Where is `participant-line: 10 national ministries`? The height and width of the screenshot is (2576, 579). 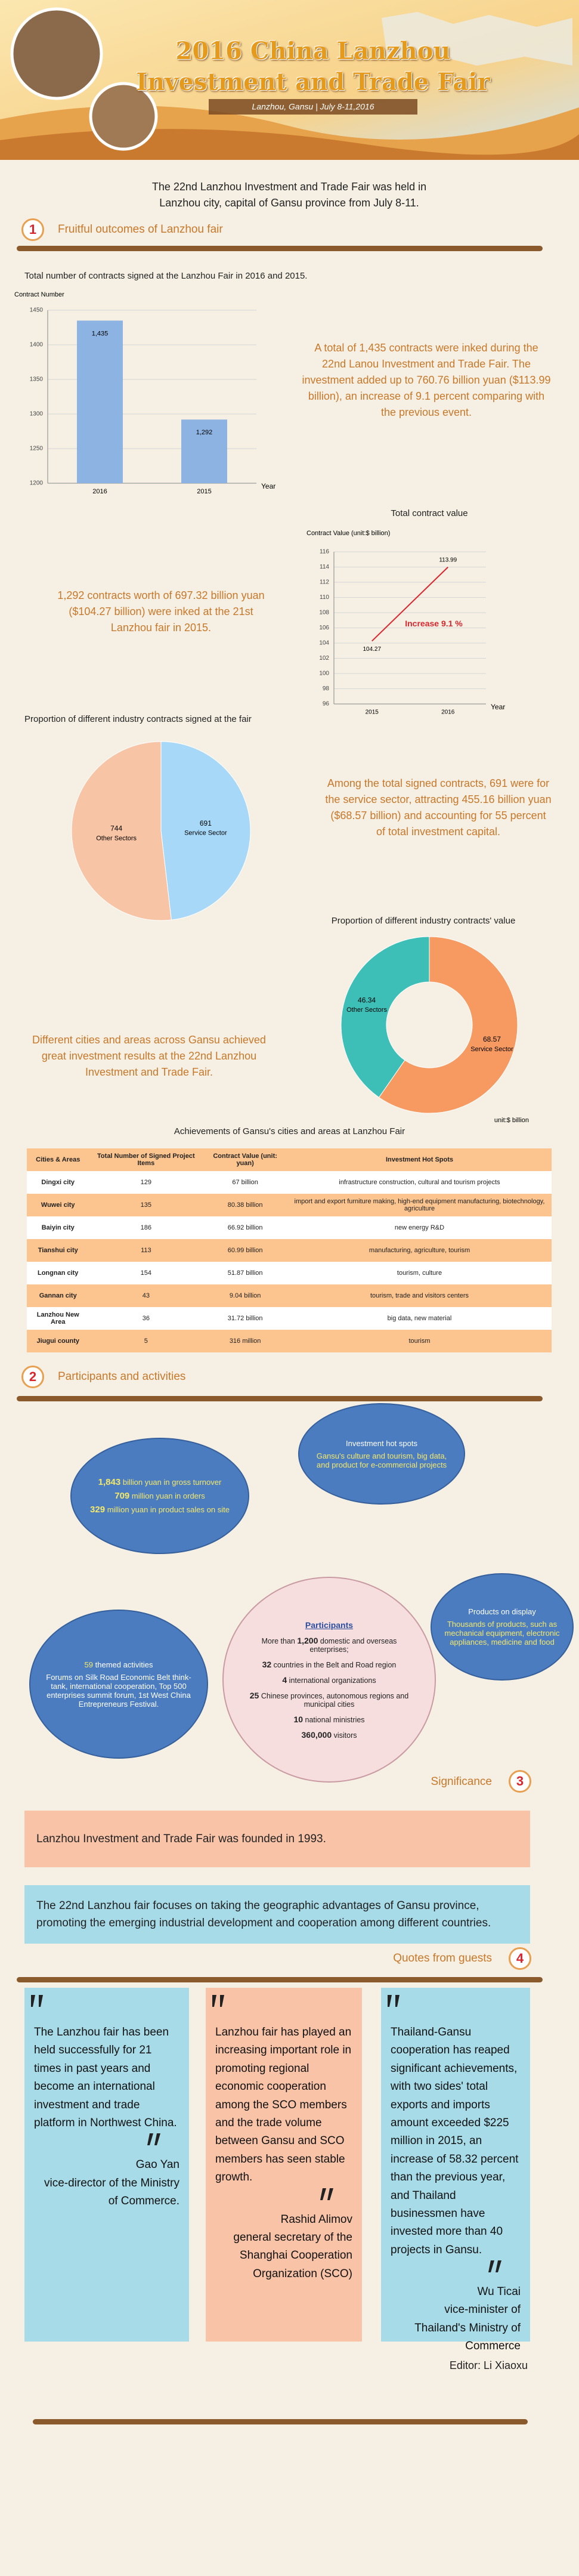
participant-line: 10 national ministries is located at coordinates (329, 1720).